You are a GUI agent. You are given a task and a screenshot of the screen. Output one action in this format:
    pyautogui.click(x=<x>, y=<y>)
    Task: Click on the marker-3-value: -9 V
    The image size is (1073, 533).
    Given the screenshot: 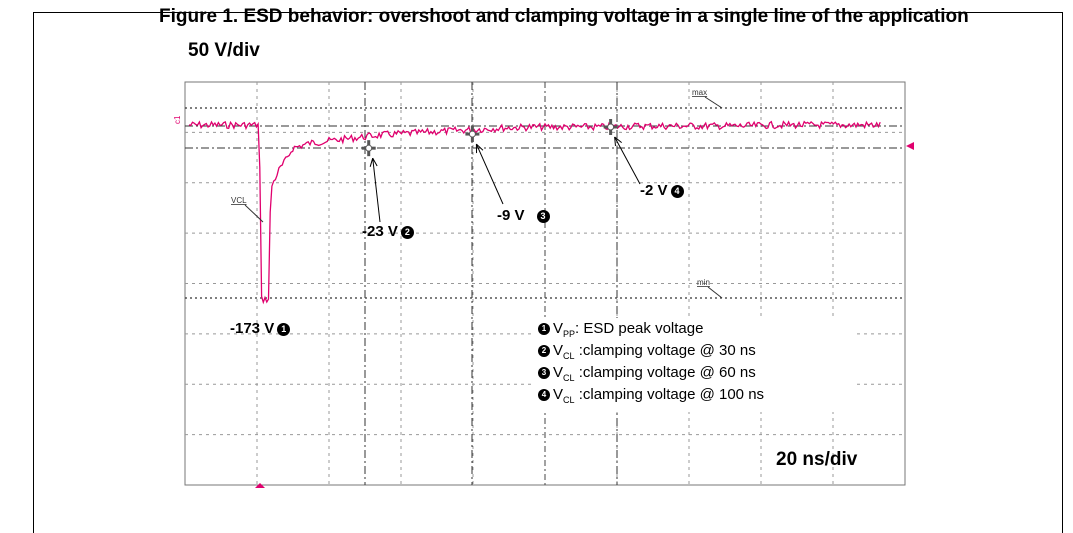 What is the action you would take?
    pyautogui.click(x=511, y=215)
    